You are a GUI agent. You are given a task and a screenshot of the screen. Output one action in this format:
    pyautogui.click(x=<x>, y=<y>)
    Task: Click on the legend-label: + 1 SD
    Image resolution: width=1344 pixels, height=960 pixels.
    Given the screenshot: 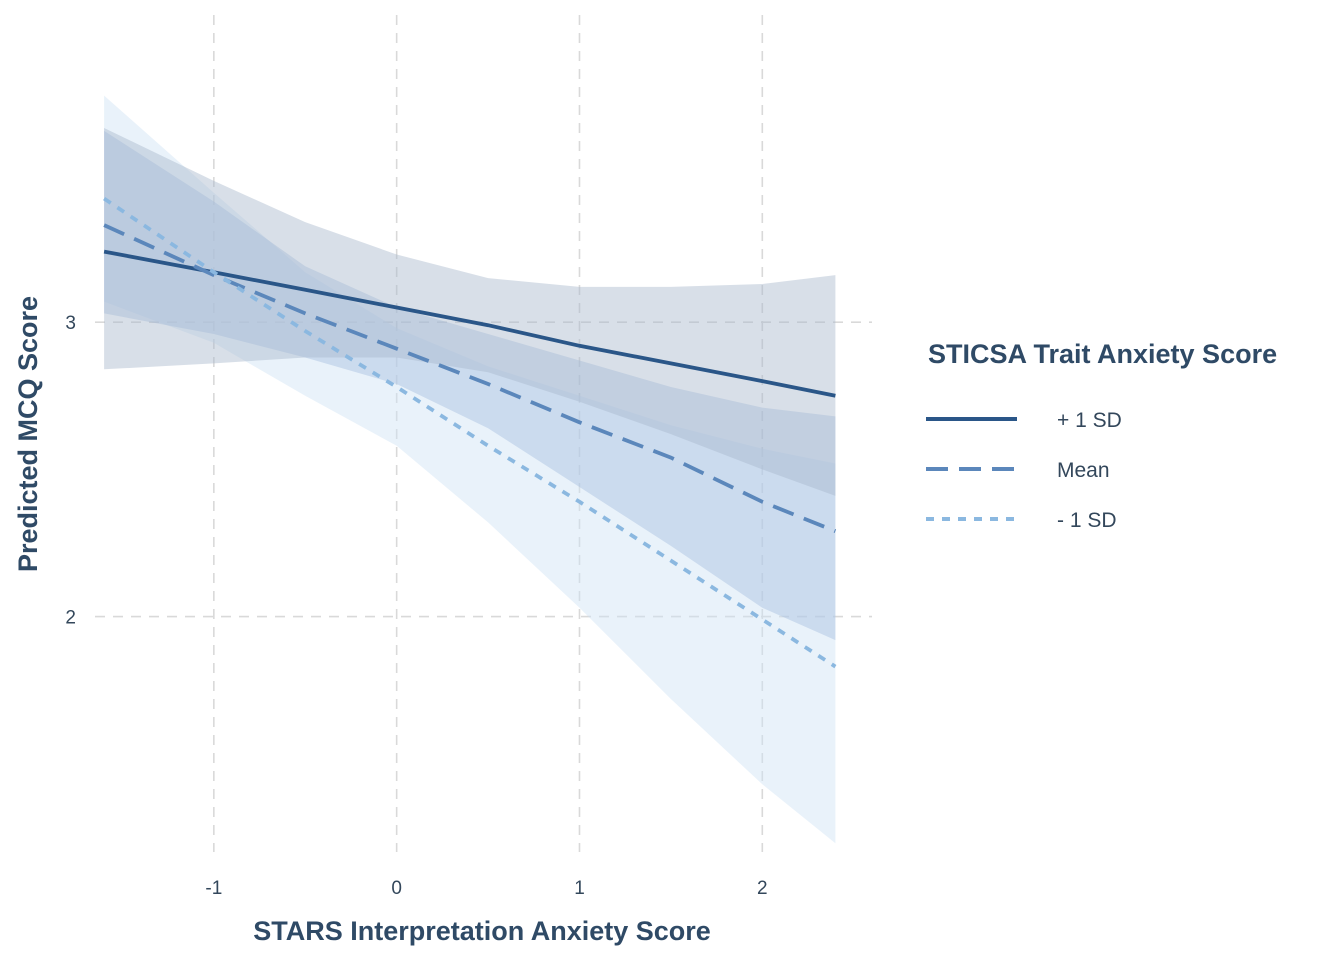 What is the action you would take?
    pyautogui.click(x=1089, y=420)
    